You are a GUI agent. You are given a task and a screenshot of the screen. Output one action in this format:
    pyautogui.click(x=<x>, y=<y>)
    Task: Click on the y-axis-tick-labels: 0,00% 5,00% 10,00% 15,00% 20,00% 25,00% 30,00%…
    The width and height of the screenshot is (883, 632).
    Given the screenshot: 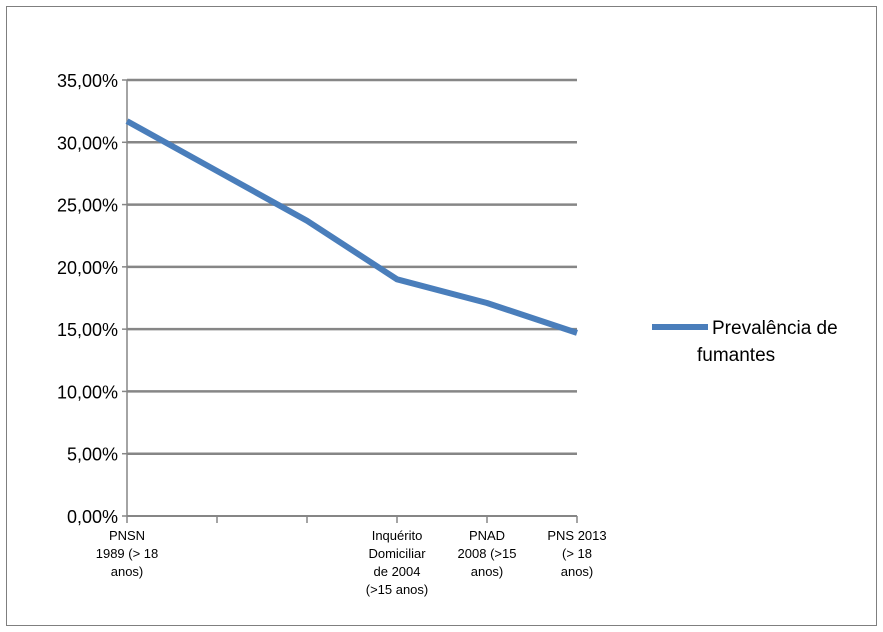 What is the action you would take?
    pyautogui.click(x=87, y=299)
    